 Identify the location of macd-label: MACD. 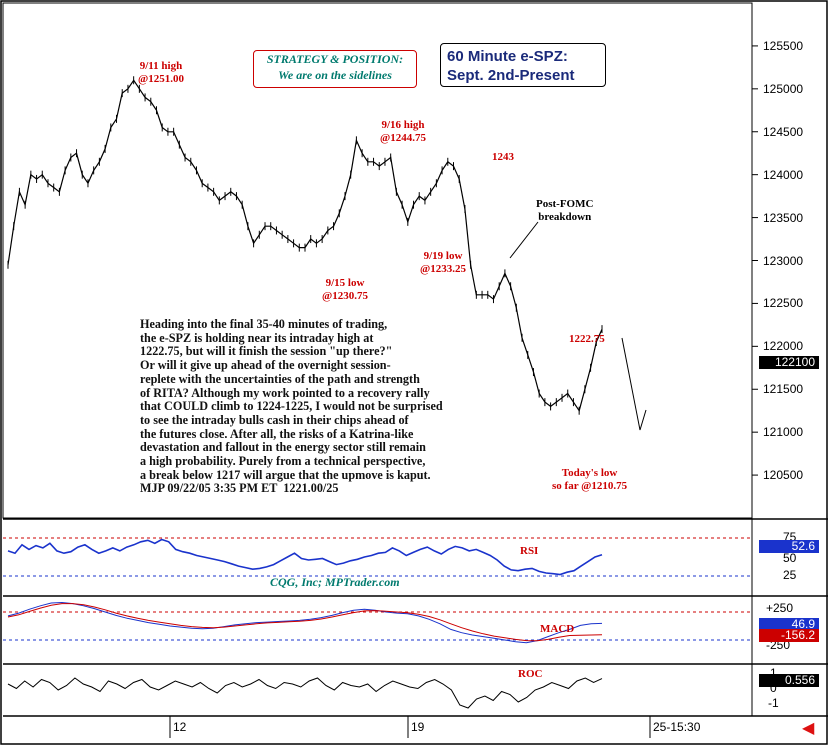
(557, 629).